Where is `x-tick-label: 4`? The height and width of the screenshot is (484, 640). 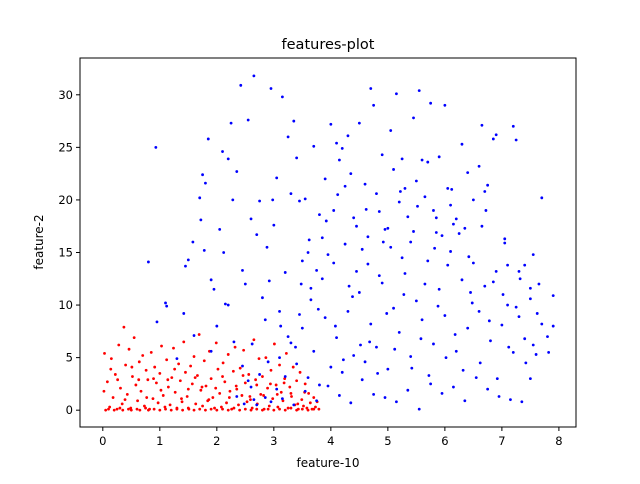
x-tick-label: 4 is located at coordinates (330, 441).